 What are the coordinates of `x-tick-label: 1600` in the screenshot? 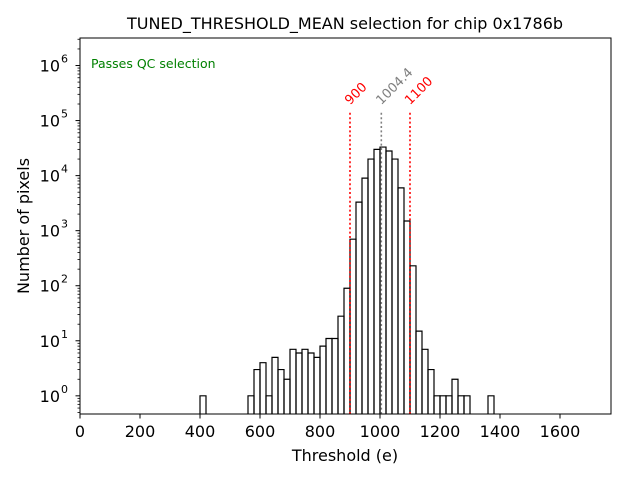 It's located at (560, 431).